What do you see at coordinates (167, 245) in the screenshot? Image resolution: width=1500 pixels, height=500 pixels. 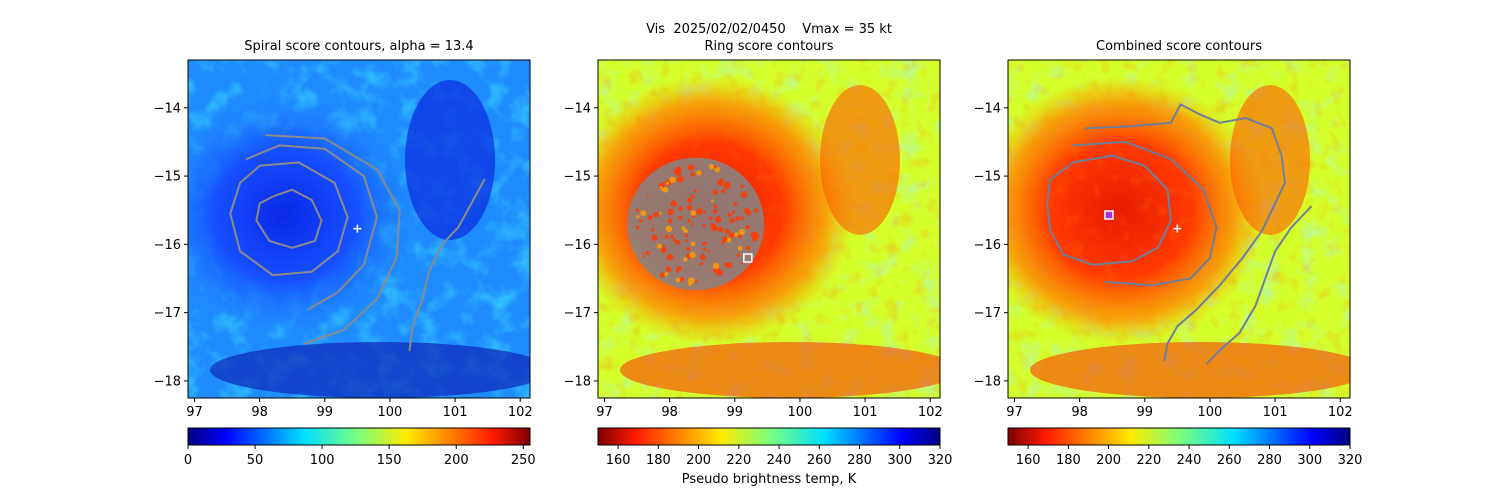 I see `y-tick-label: −16` at bounding box center [167, 245].